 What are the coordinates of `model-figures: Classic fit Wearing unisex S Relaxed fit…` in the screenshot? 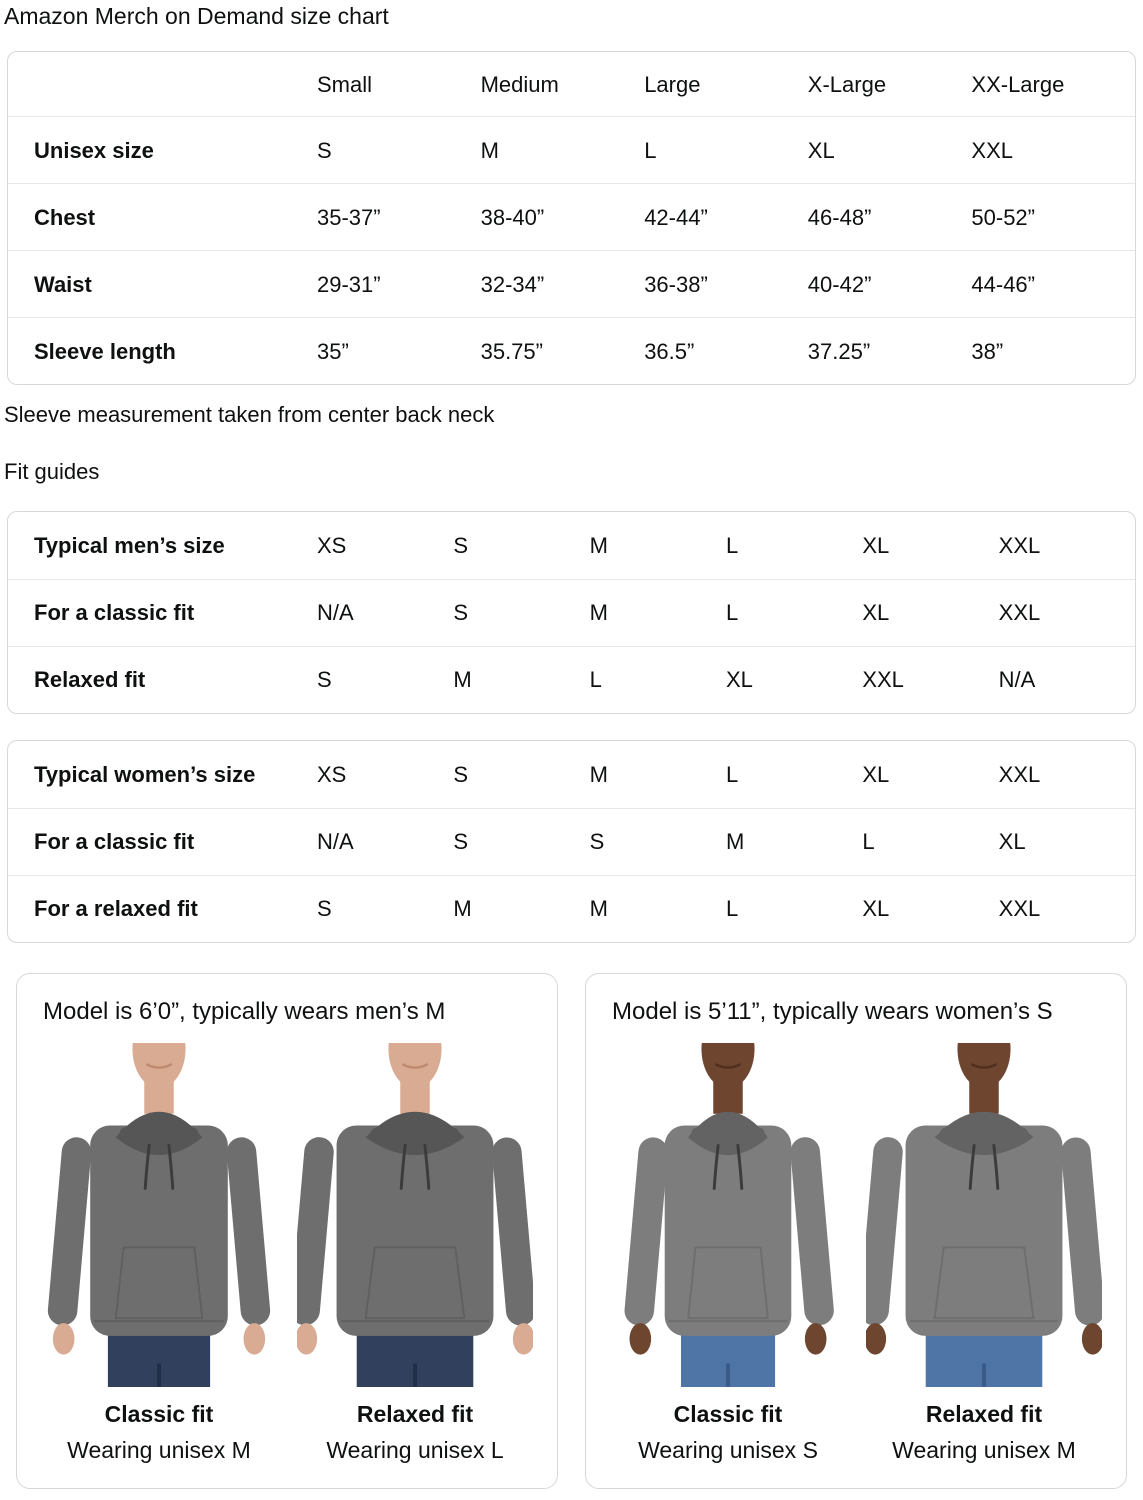 It's located at (856, 1253).